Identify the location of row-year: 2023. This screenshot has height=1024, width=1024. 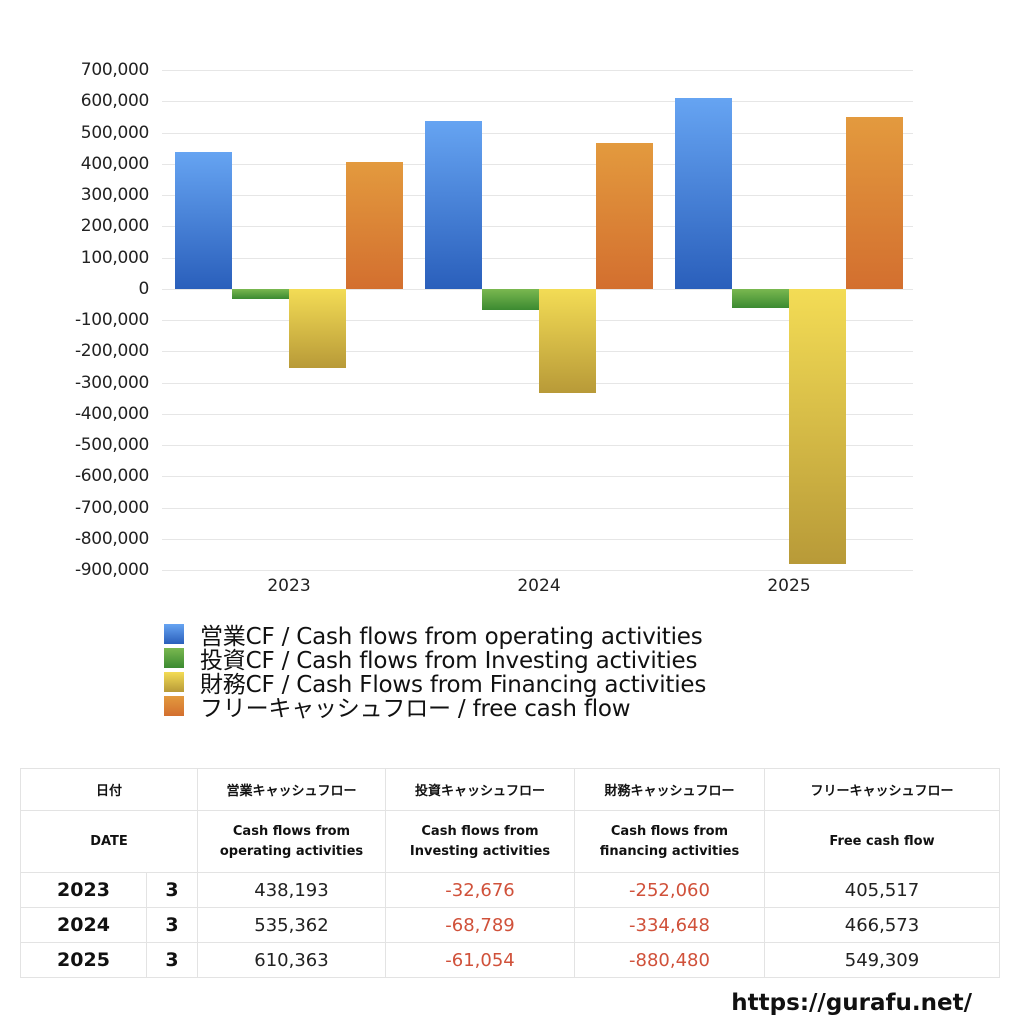
(83, 890).